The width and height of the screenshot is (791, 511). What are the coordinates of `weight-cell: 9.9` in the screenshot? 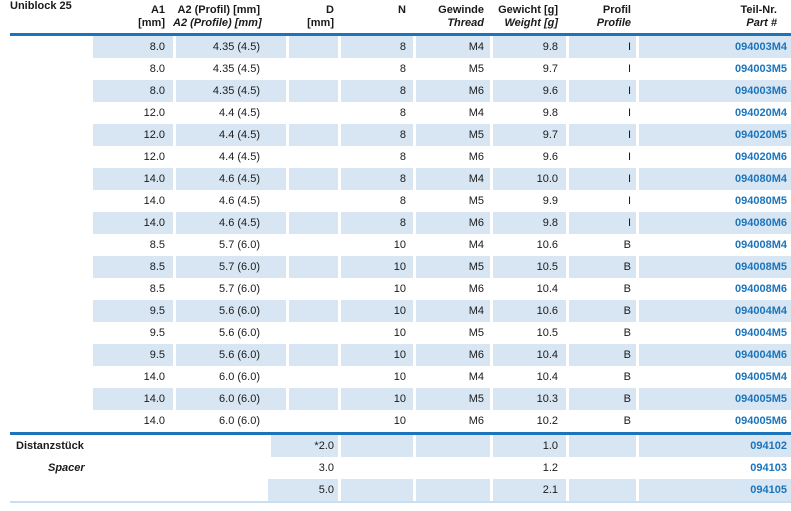 It's located at (528, 201).